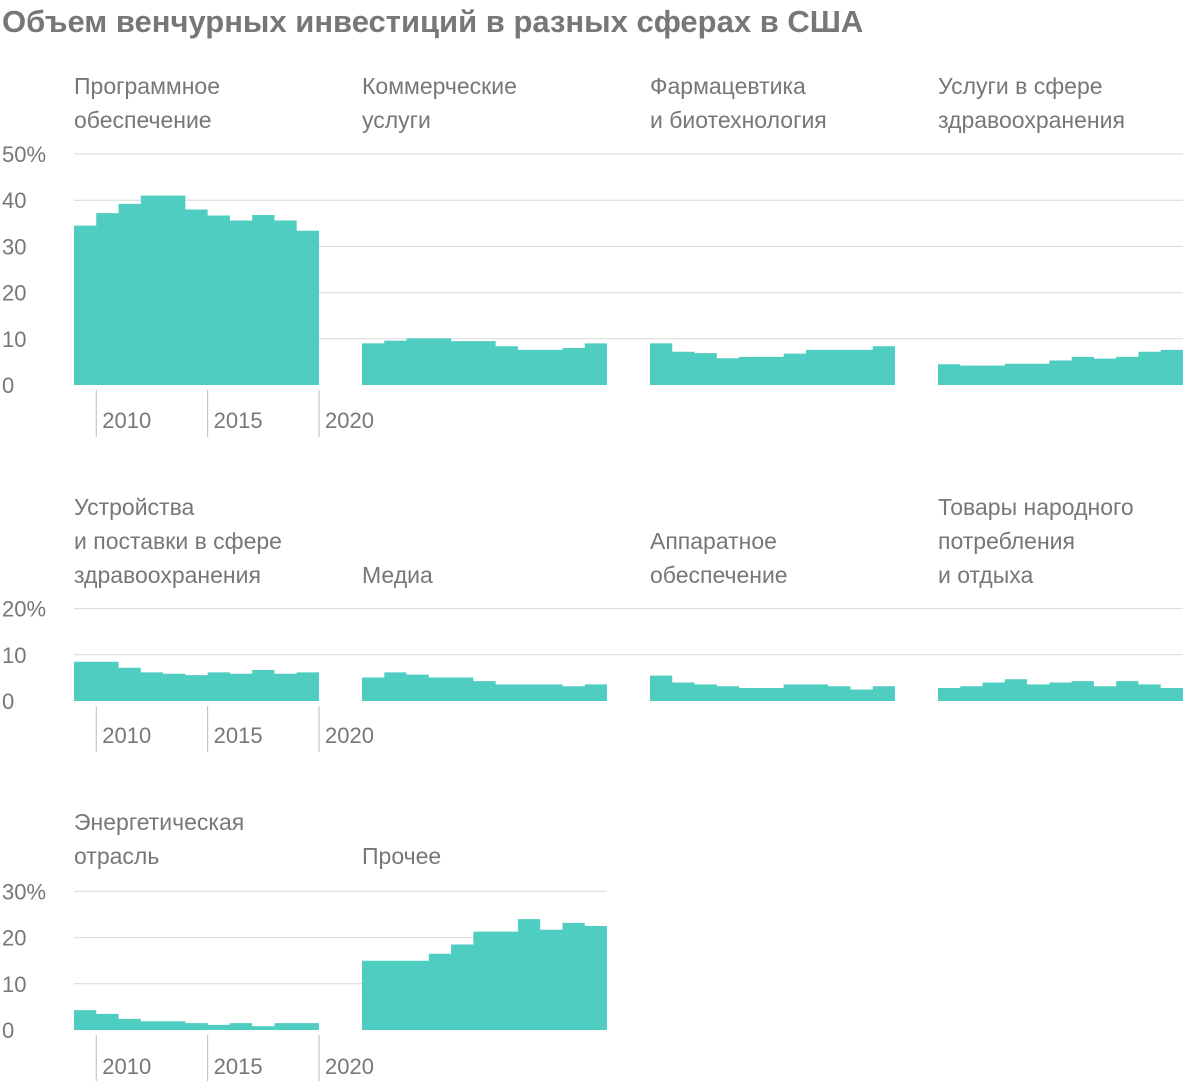 The width and height of the screenshot is (1200, 1090). What do you see at coordinates (772, 614) in the screenshot?
I see `panel: Аппаратное обеспечение` at bounding box center [772, 614].